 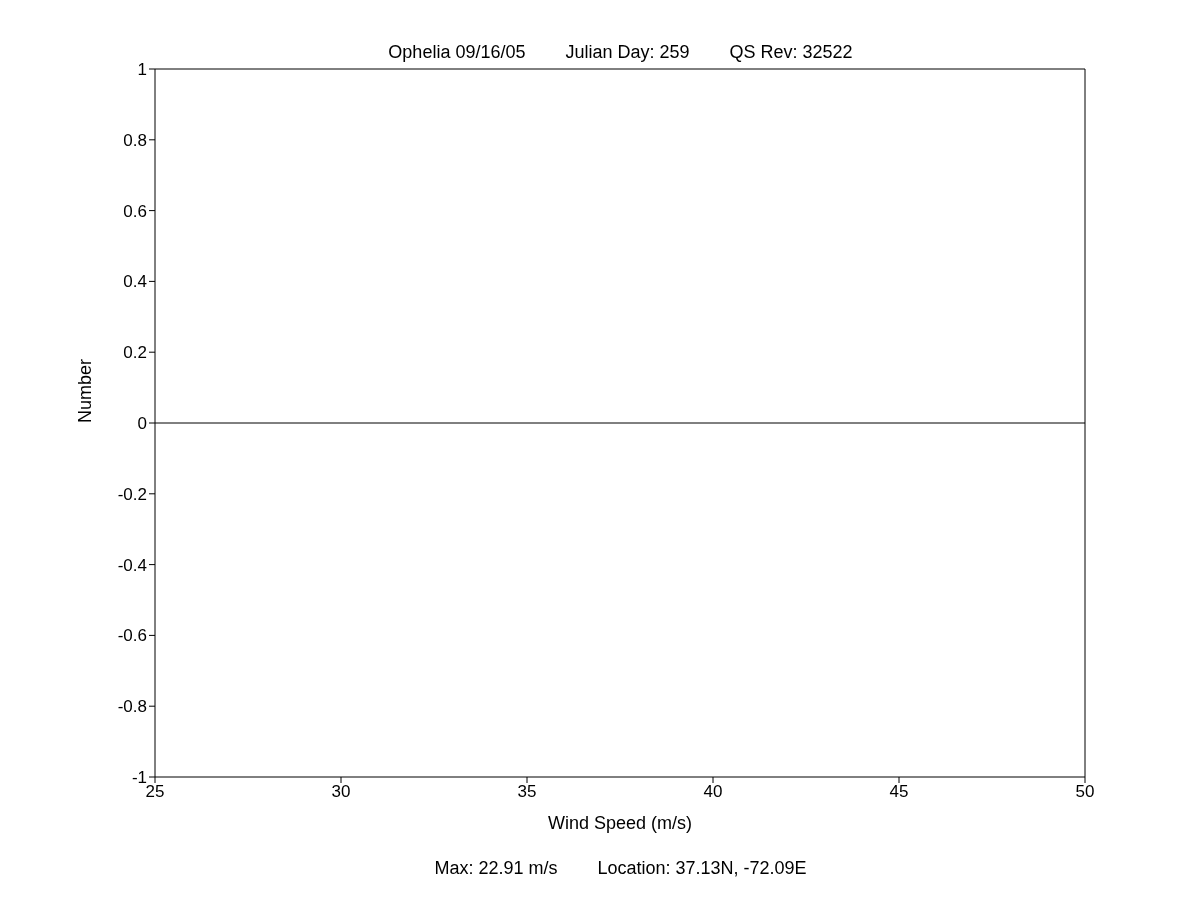 I want to click on chart-title: Ophelia 09/16/05 Julian Day: 259 QS Rev: 32522, so click(x=620, y=52).